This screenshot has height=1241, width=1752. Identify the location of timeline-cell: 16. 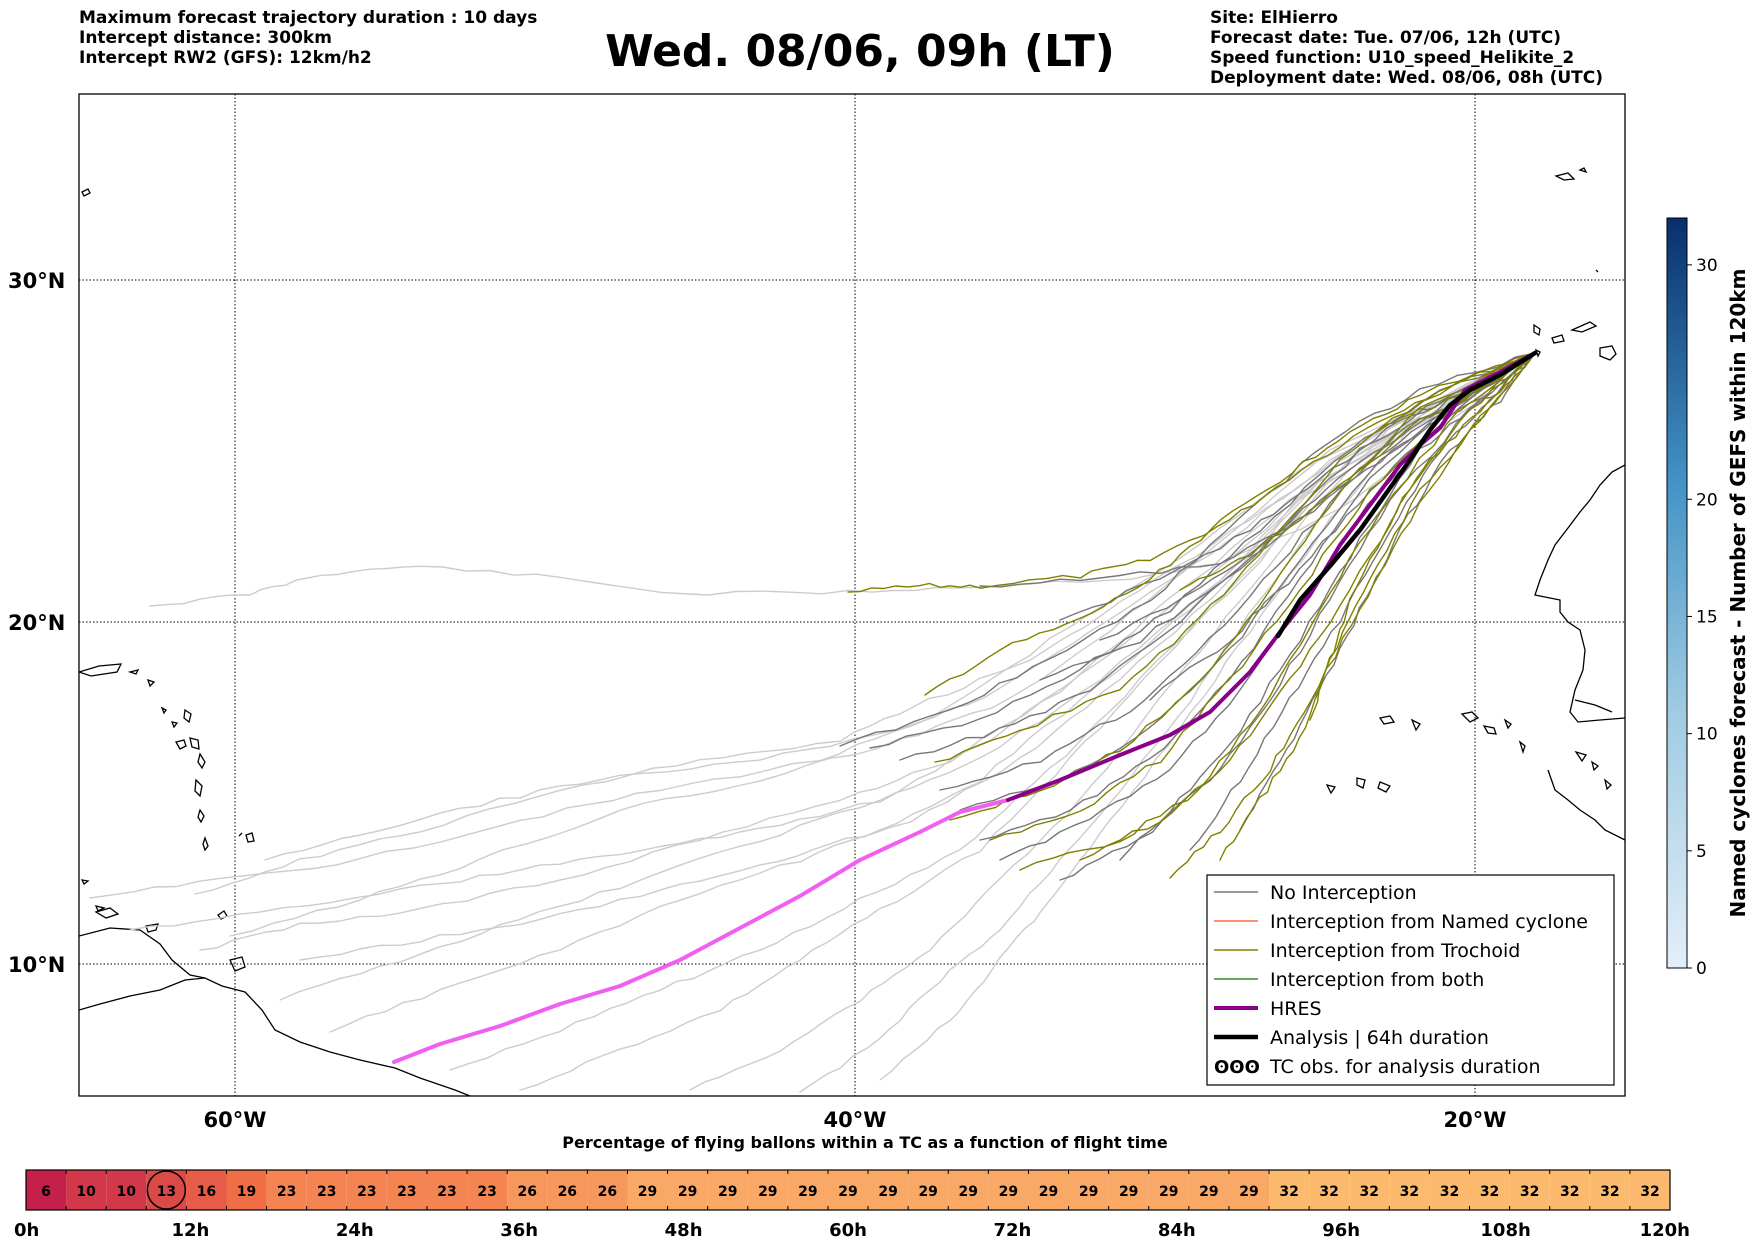
(206, 1190).